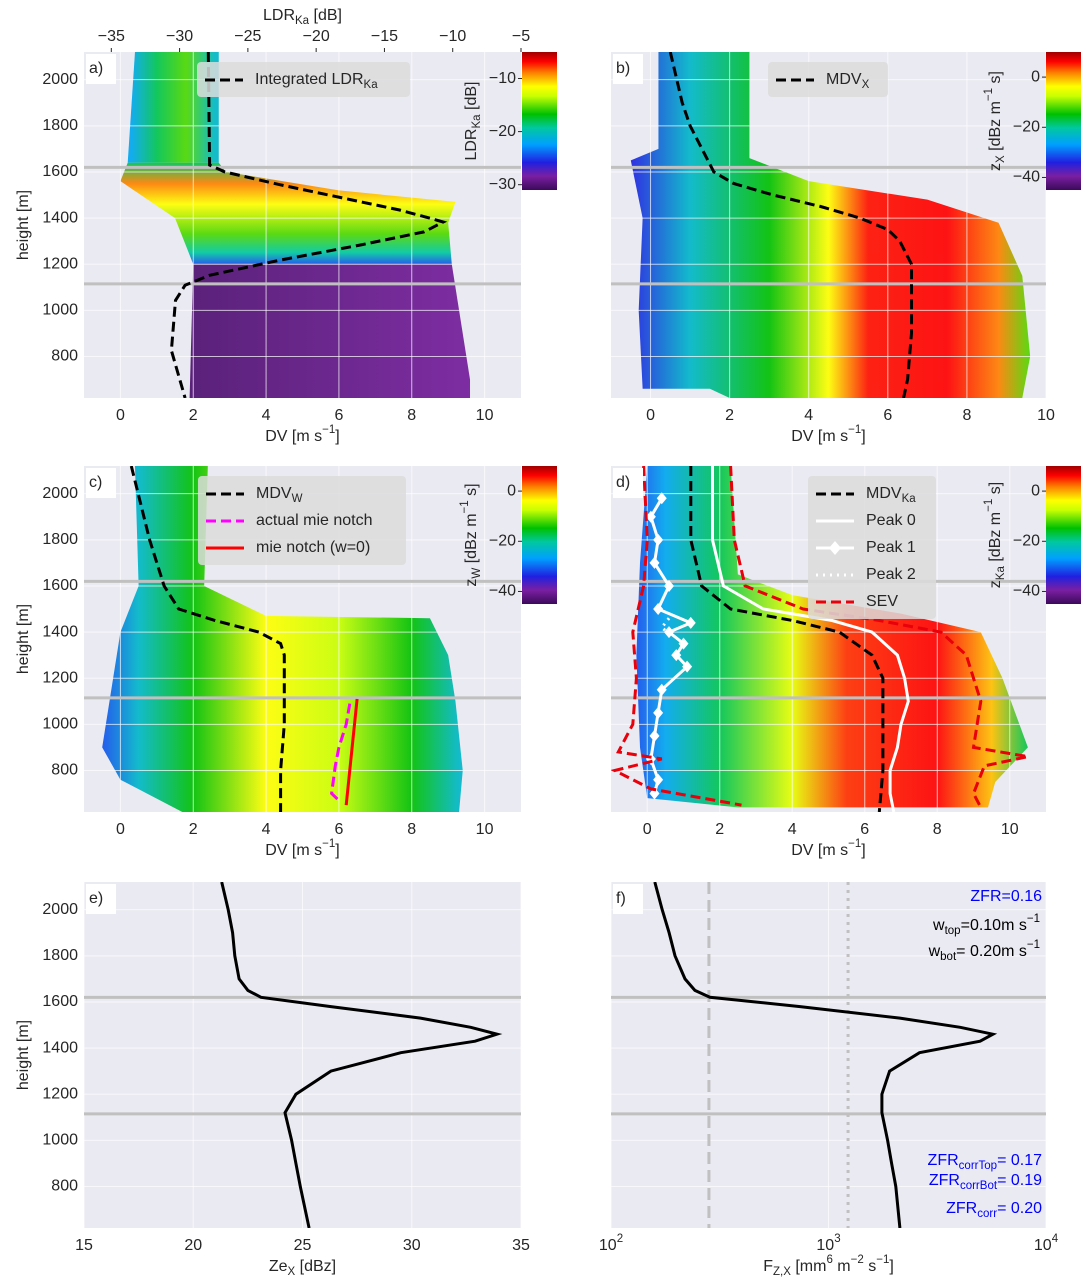 This screenshot has height=1277, width=1086. I want to click on text-part: w, so click(934, 951).